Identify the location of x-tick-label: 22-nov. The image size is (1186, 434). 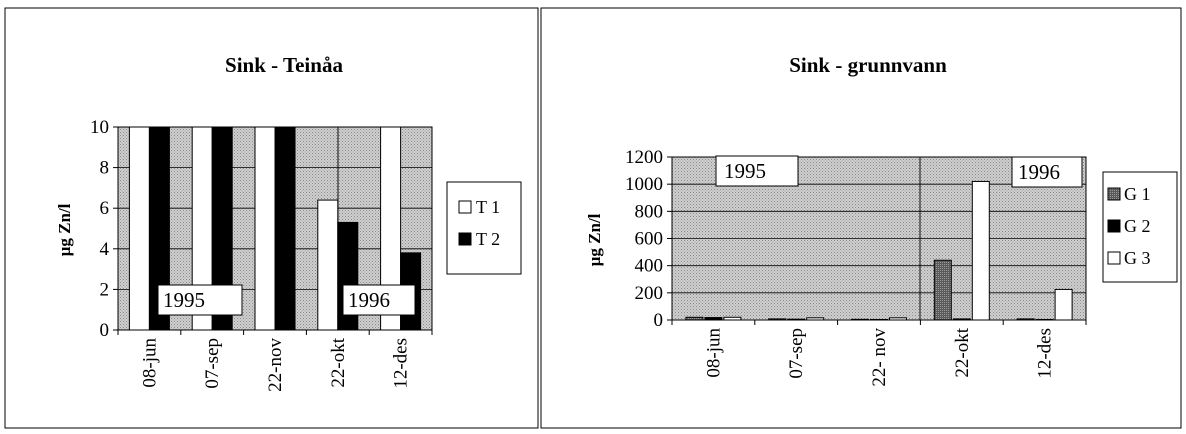
(275, 365).